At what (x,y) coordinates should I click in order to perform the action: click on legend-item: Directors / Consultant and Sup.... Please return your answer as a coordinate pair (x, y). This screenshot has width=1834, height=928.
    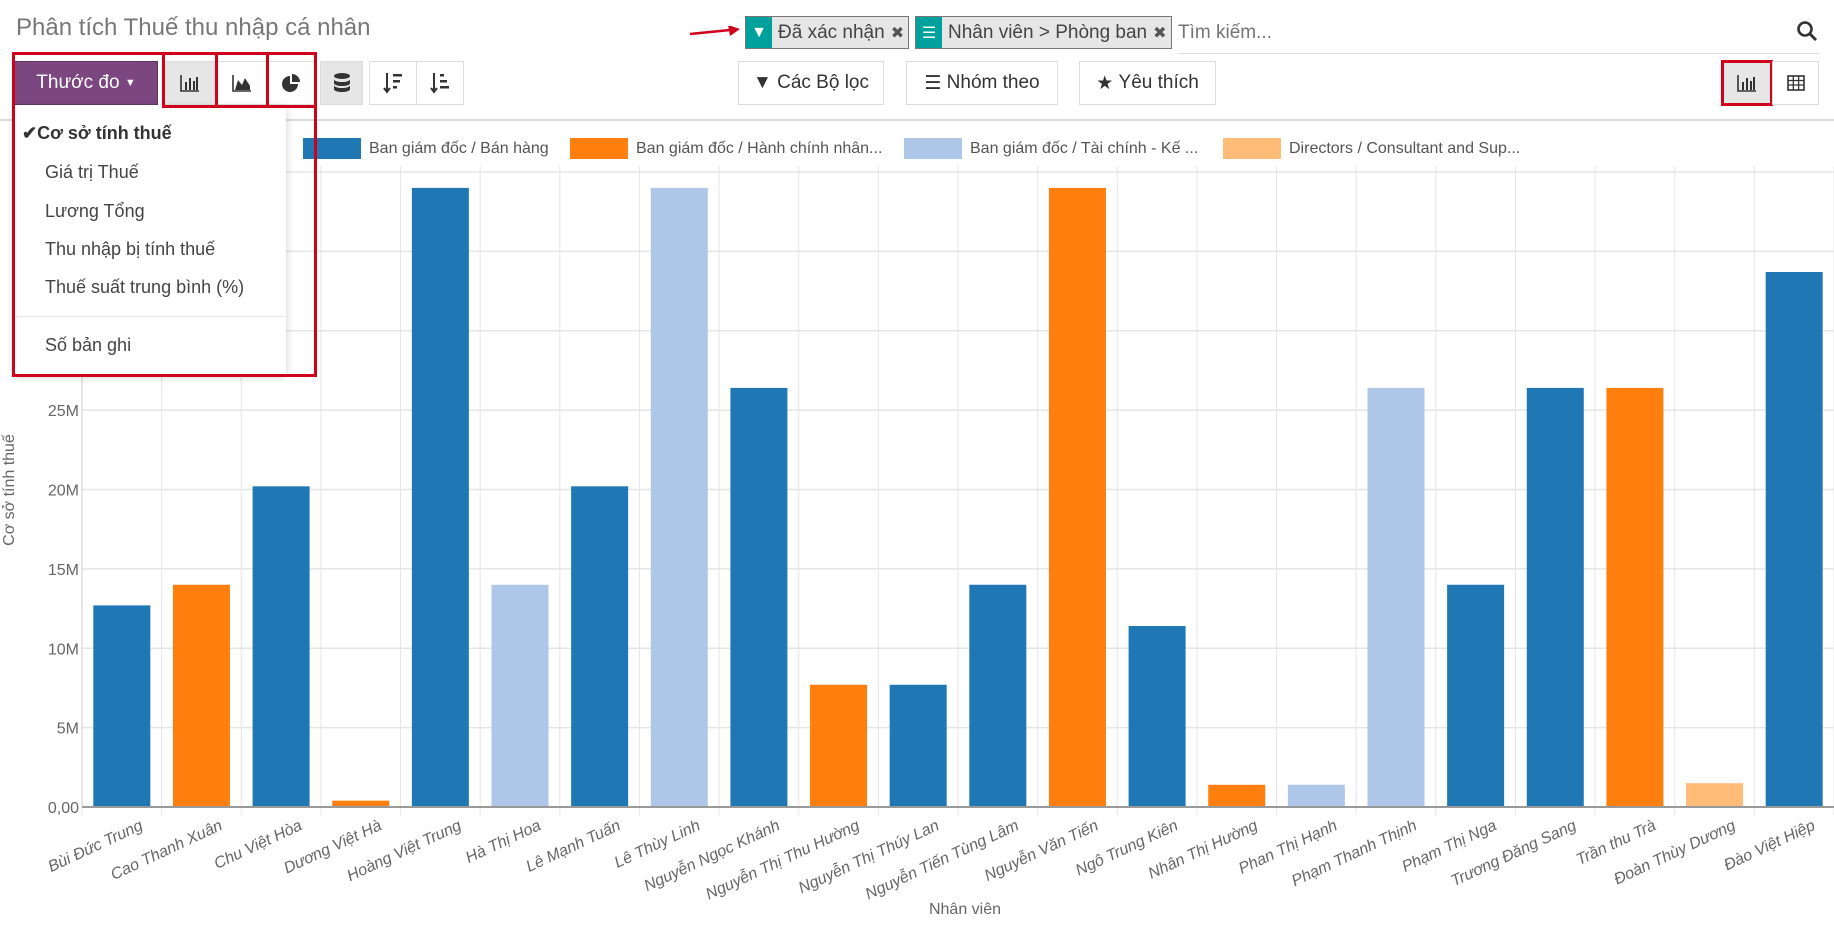
    Looking at the image, I should click on (1371, 148).